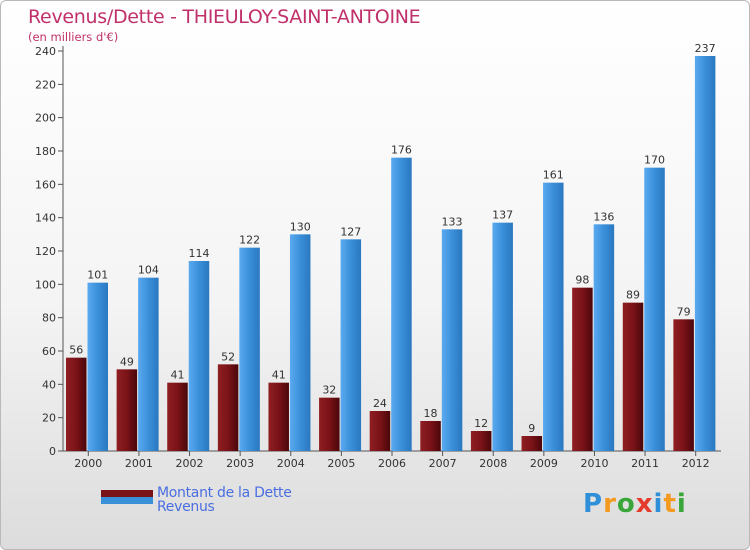 This screenshot has width=750, height=550. Describe the element at coordinates (186, 507) in the screenshot. I see `legend-label-revenus: Revenus` at that location.